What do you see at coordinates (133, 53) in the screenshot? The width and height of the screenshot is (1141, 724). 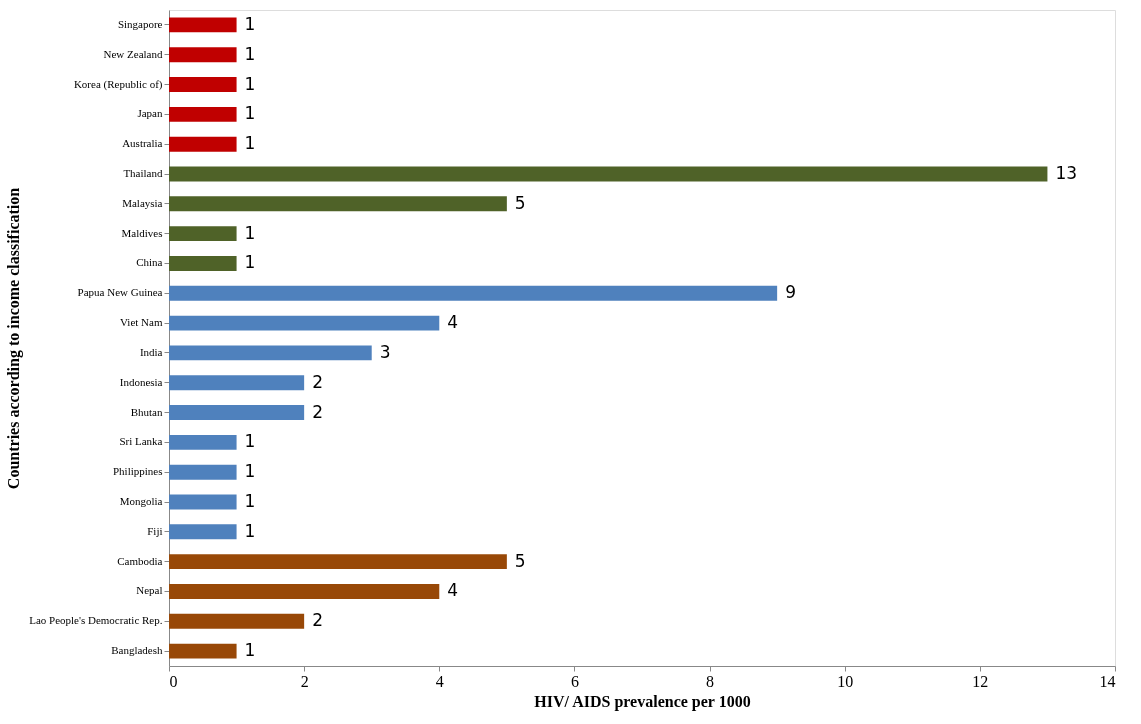 I see `y-tick-label: New Zealand` at bounding box center [133, 53].